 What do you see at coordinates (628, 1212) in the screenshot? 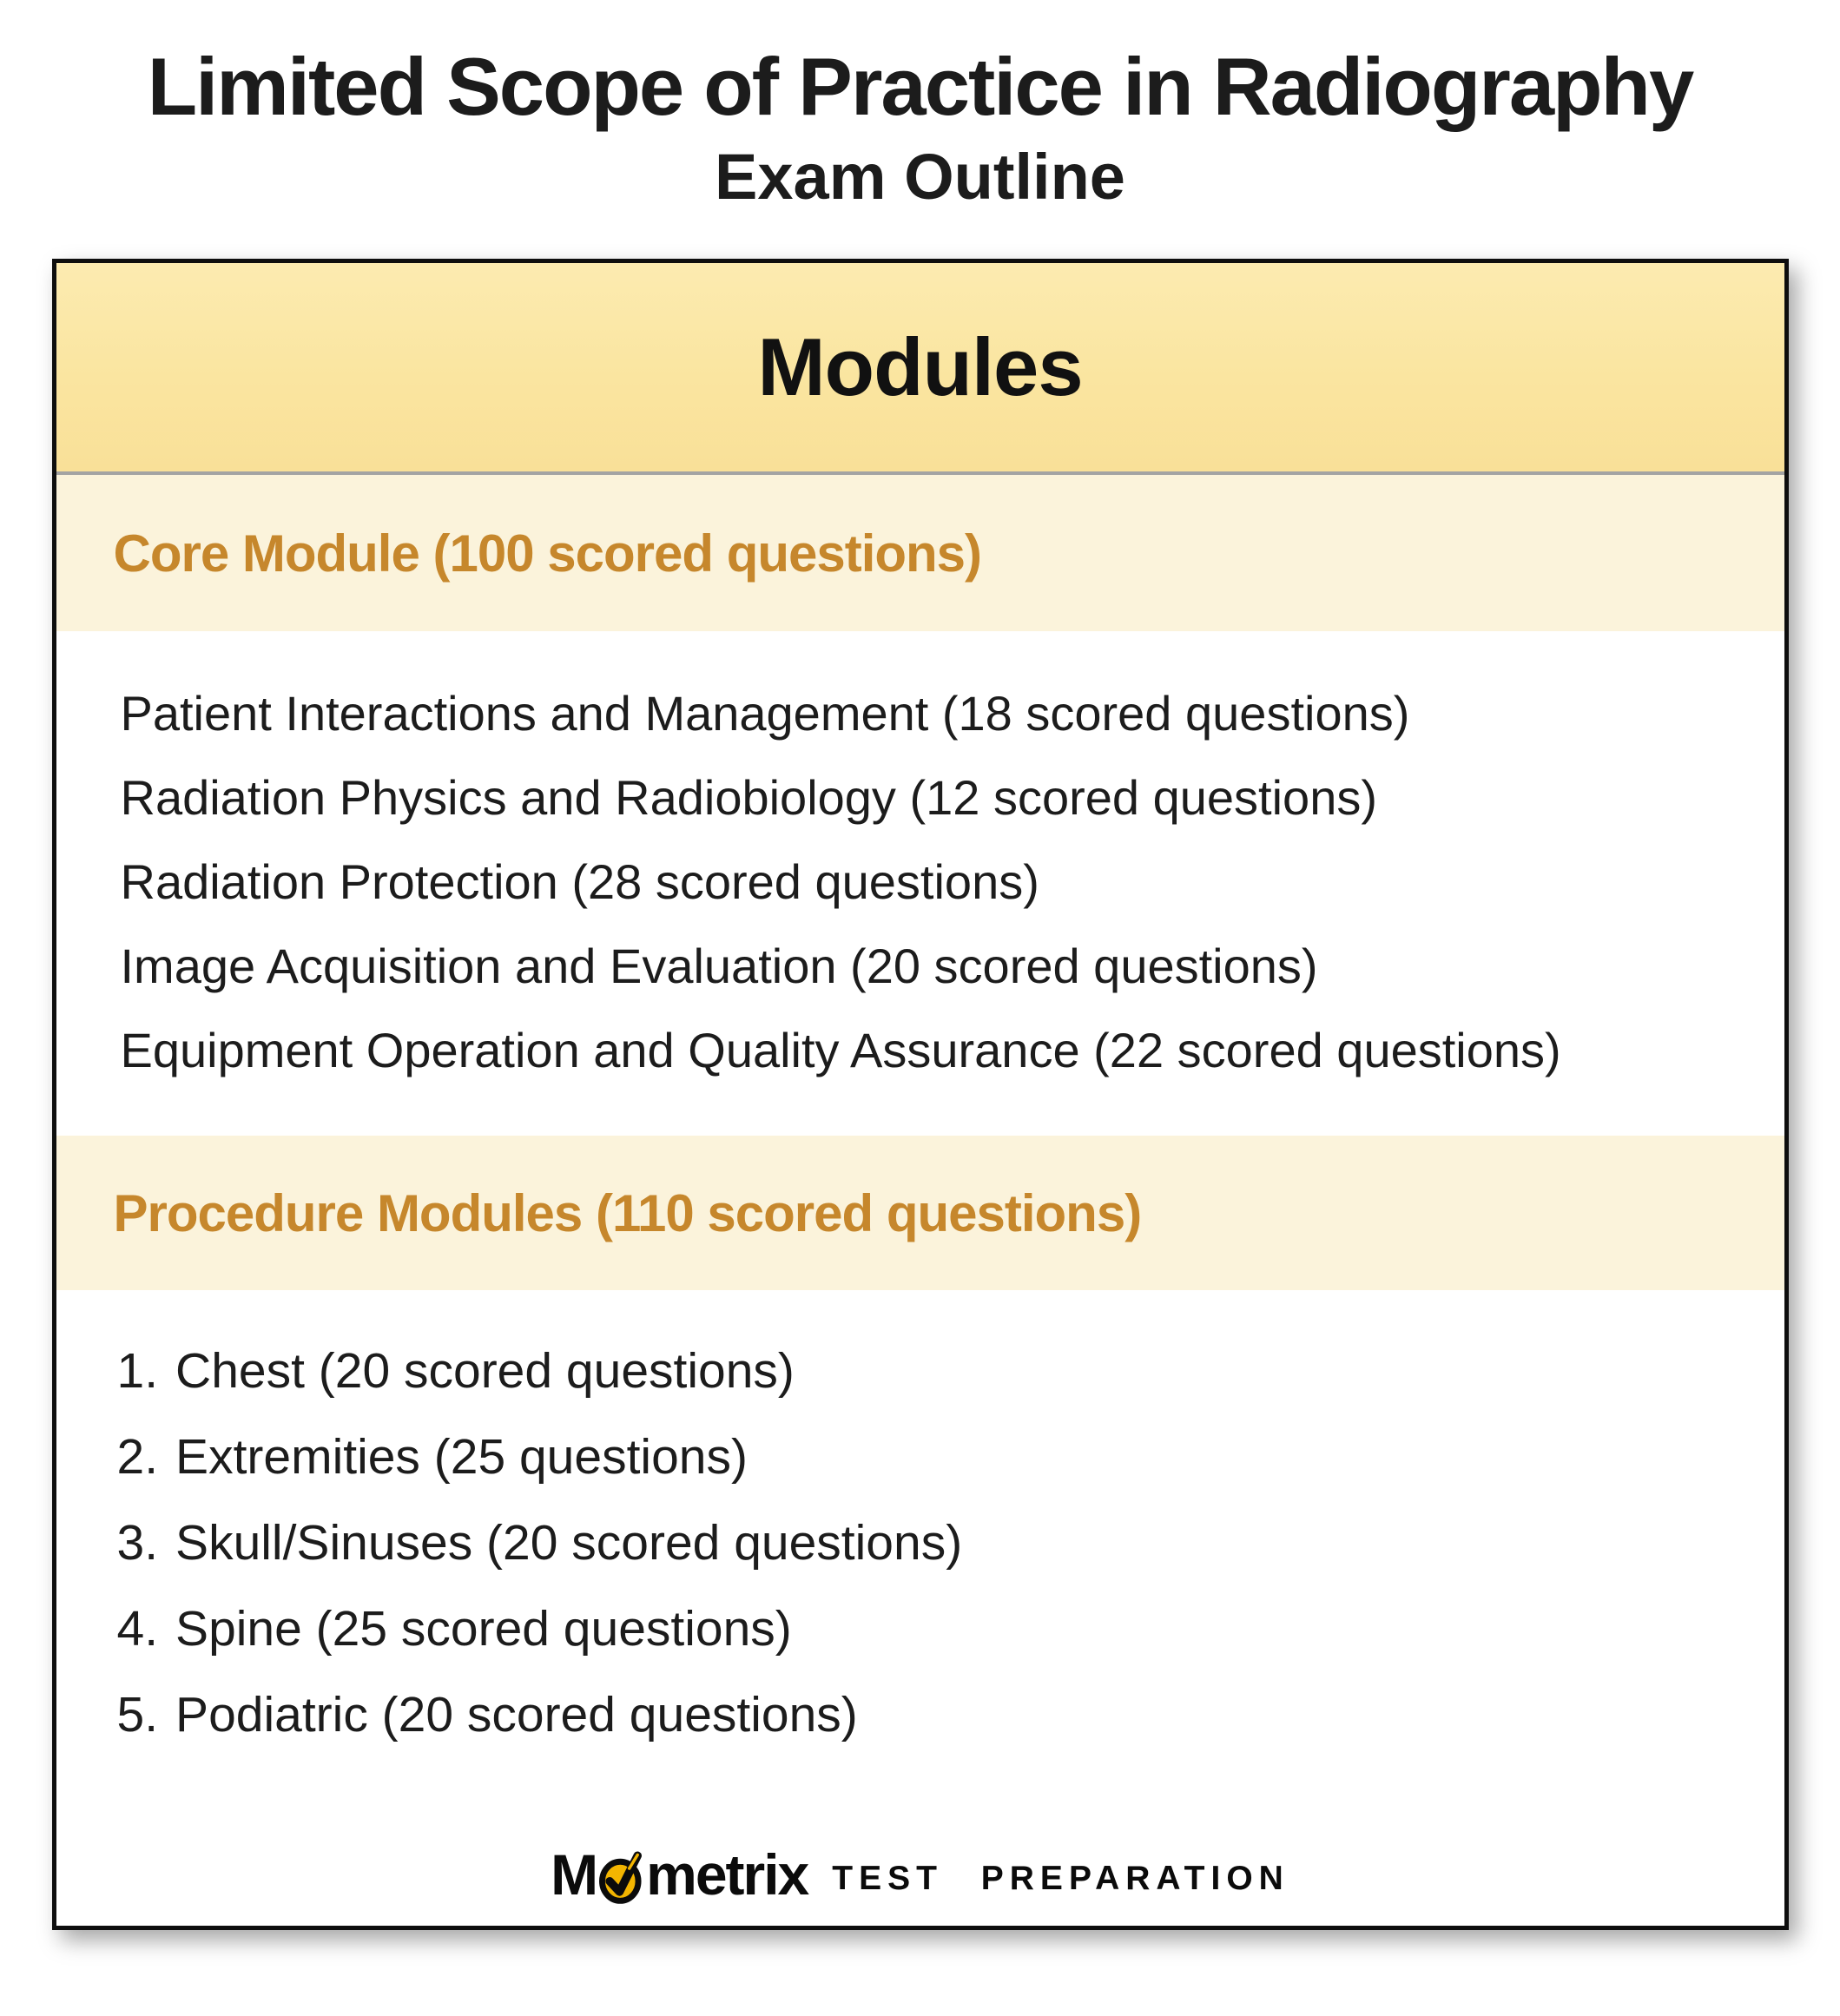
I see `procedure-modules-heading: Procedure Modules (110 scored questions)` at bounding box center [628, 1212].